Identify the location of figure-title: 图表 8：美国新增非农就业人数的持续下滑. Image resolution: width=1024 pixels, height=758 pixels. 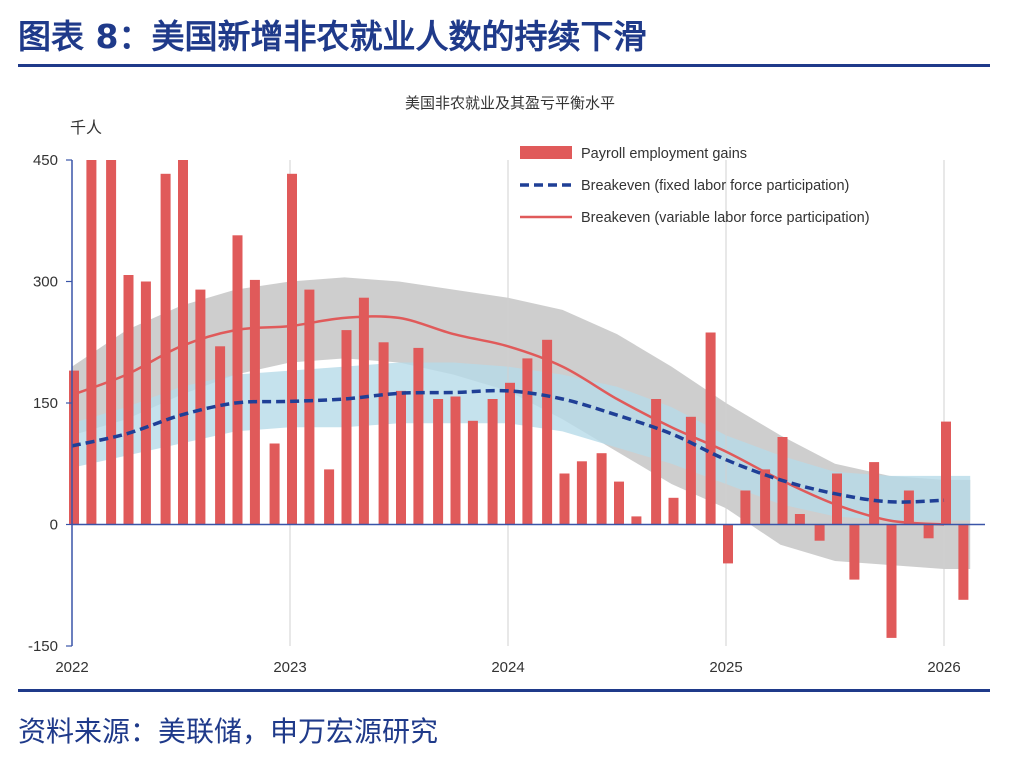
(332, 36).